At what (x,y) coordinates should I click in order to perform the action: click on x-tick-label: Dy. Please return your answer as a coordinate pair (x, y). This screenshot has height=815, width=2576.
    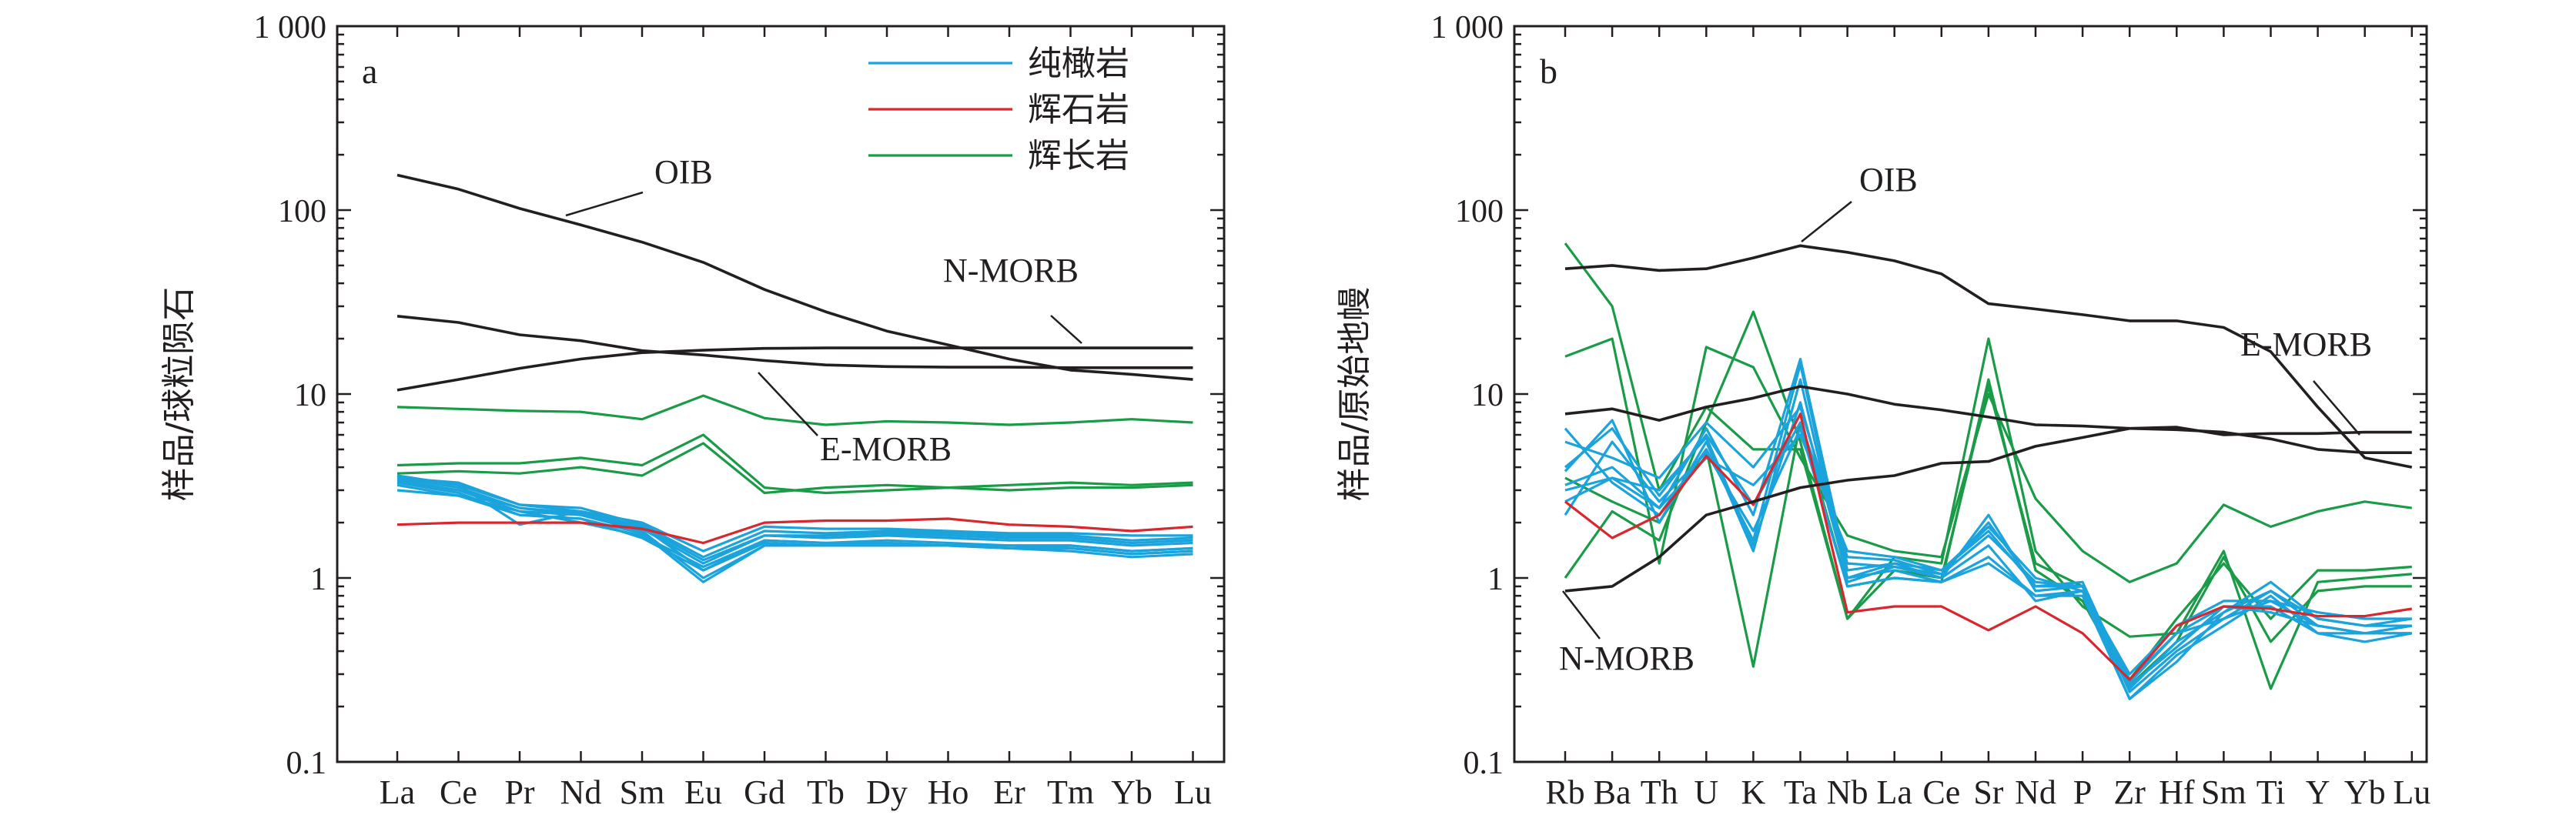
    Looking at the image, I should click on (887, 792).